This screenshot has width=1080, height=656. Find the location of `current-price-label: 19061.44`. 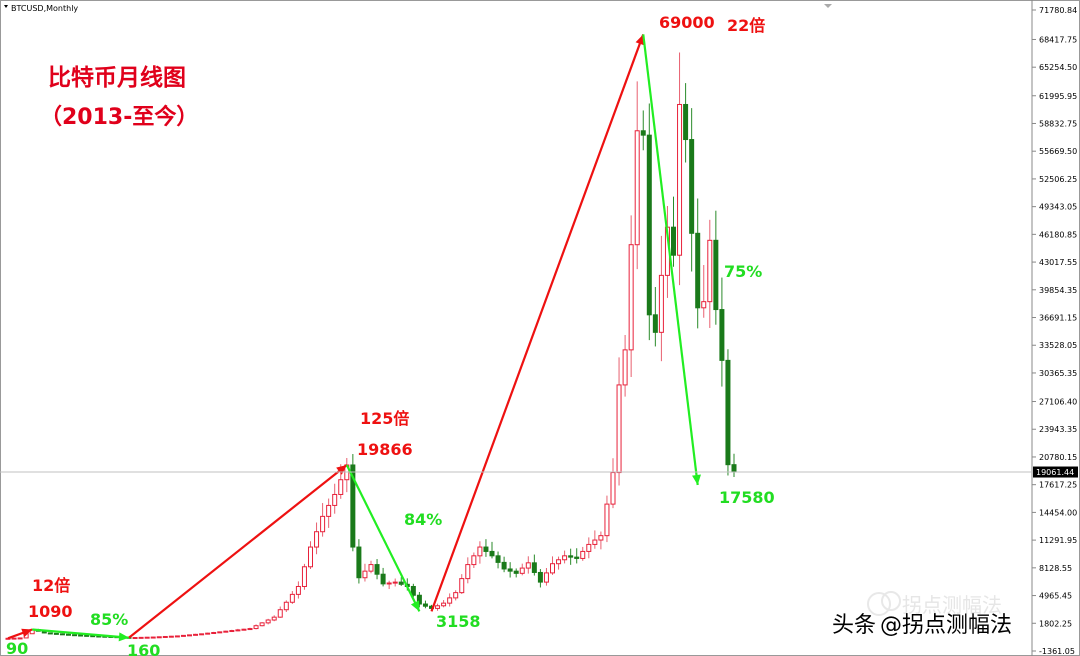

current-price-label: 19061.44 is located at coordinates (1055, 472).